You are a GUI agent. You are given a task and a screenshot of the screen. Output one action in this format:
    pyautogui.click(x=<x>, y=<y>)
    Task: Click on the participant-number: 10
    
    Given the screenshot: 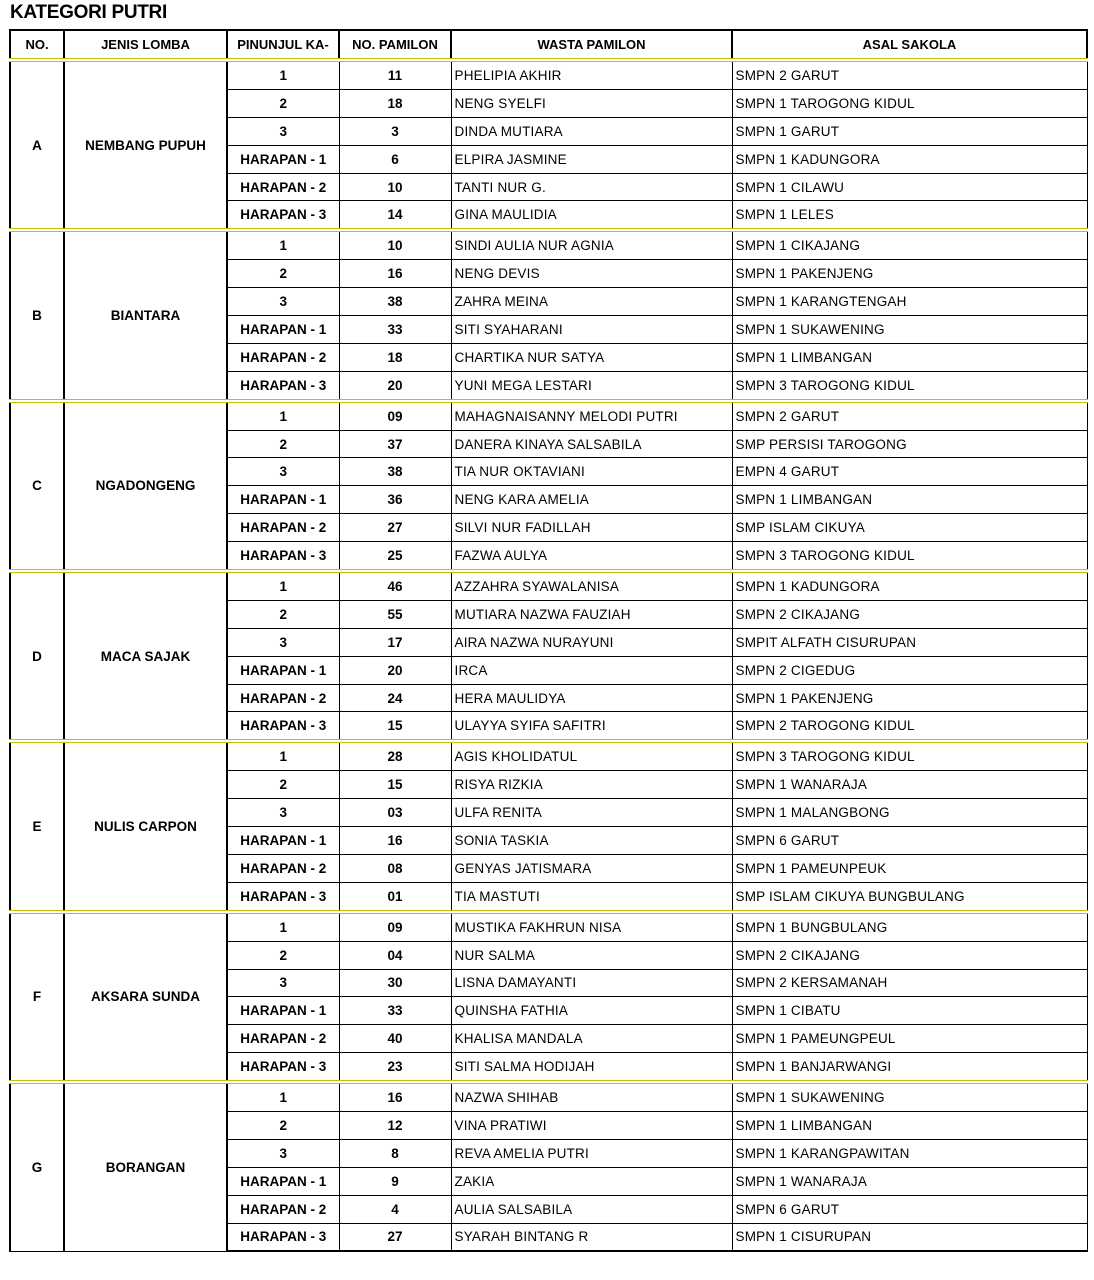 What is the action you would take?
    pyautogui.click(x=395, y=187)
    